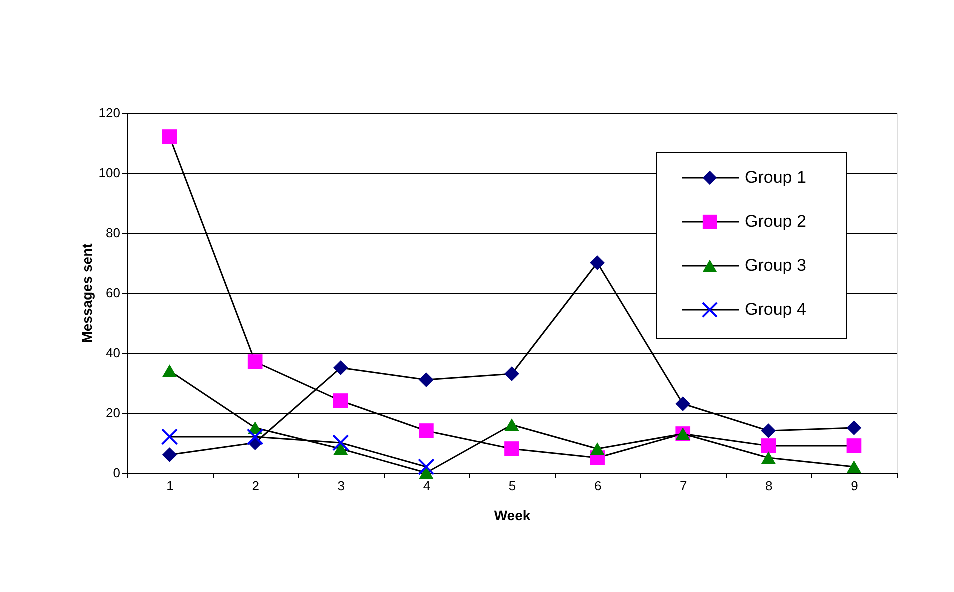 The image size is (954, 592). I want to click on x-tick-label: 3, so click(342, 486).